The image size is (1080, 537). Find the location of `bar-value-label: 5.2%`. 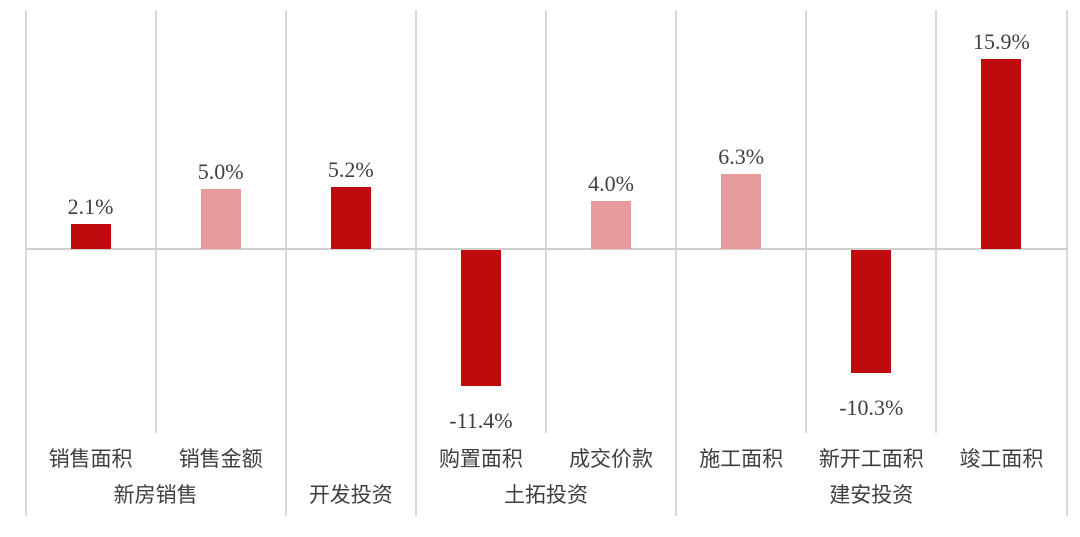

bar-value-label: 5.2% is located at coordinates (350, 169).